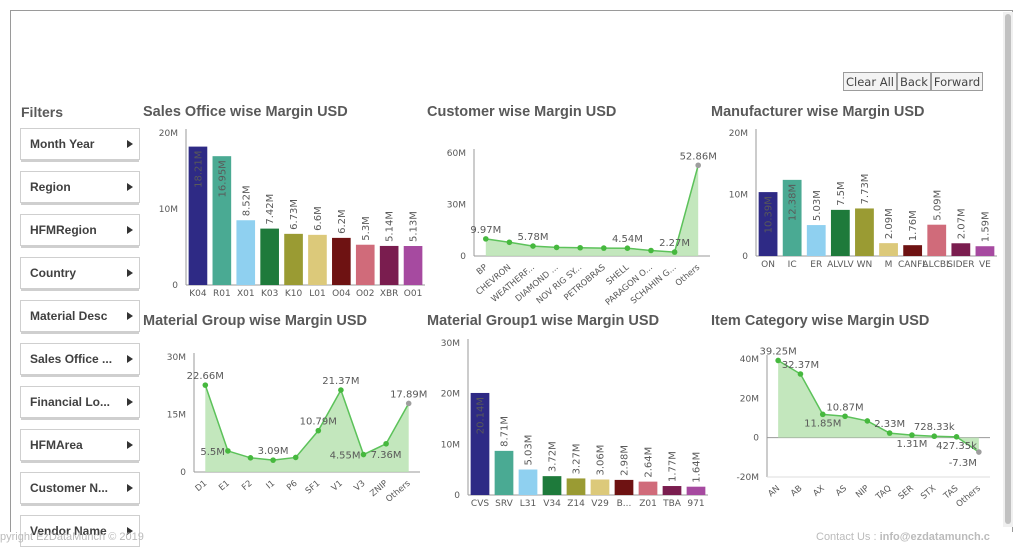  What do you see at coordinates (255, 321) in the screenshot?
I see `chart-title-material-group: Material Group wise Margin USD` at bounding box center [255, 321].